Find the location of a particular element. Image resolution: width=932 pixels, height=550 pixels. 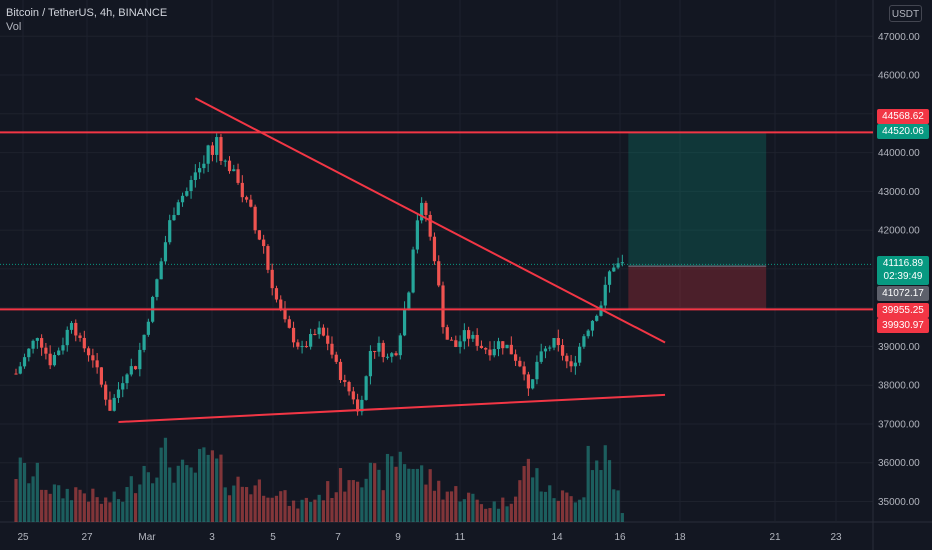

x-tick-label: Mar is located at coordinates (147, 537).